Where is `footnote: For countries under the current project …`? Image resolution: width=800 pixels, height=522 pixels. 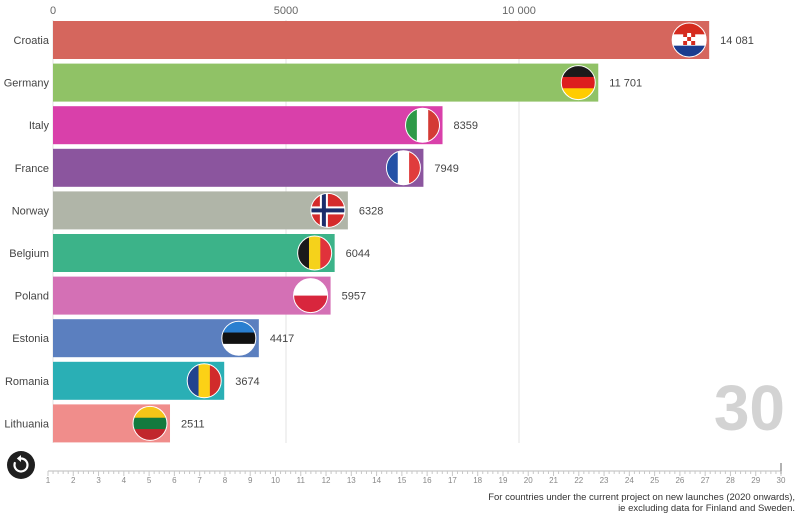 footnote: For countries under the current project … is located at coordinates (641, 503).